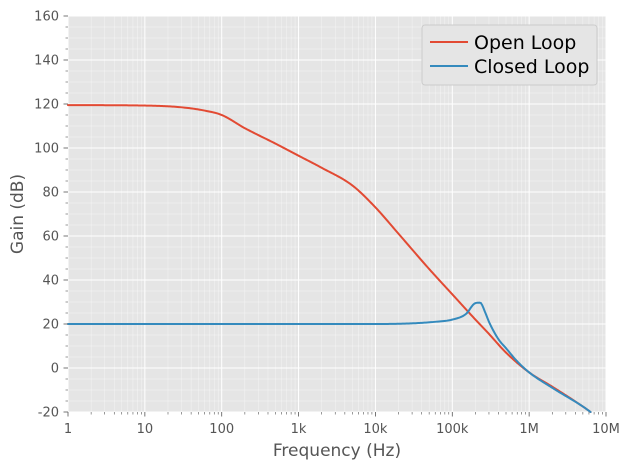  Describe the element at coordinates (68, 429) in the screenshot. I see `x-tick-label: 1` at that location.